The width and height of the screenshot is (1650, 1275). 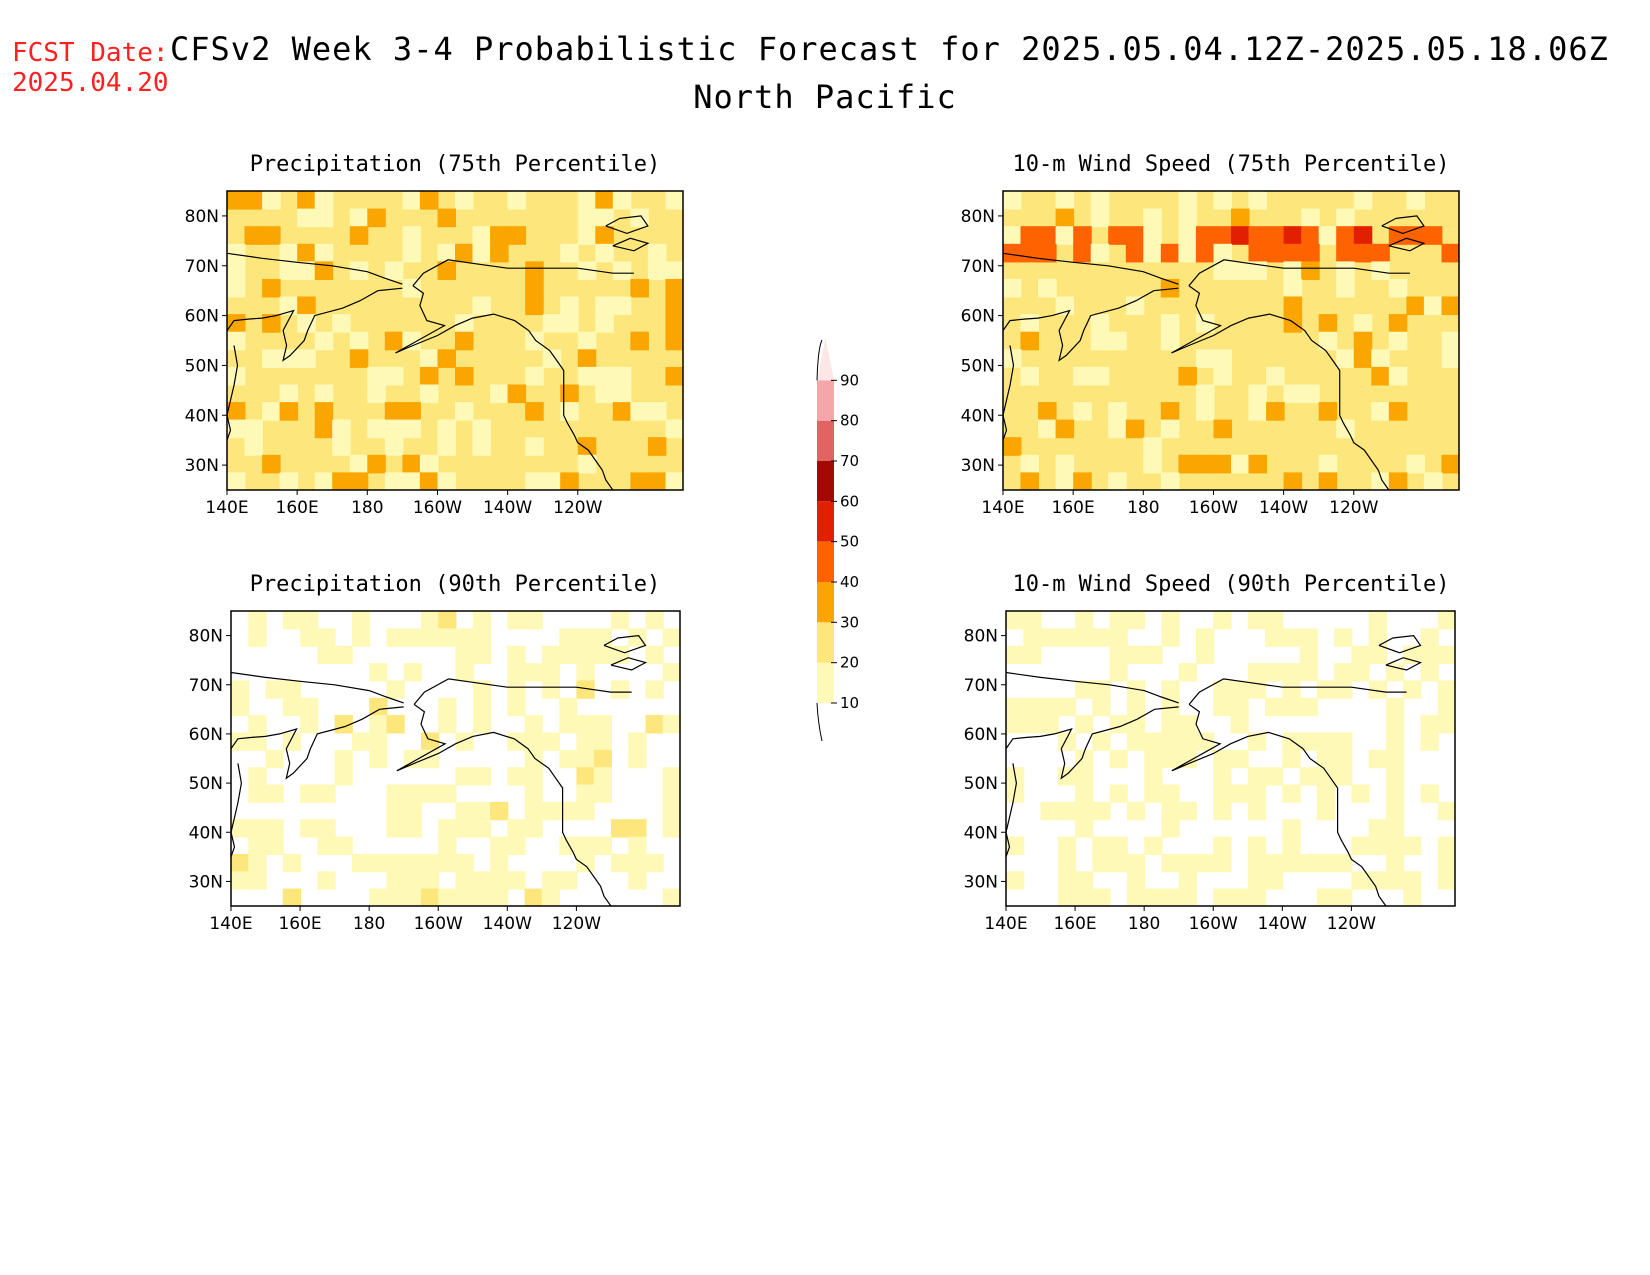 What do you see at coordinates (1283, 508) in the screenshot?
I see `lon-tick-label: 140W` at bounding box center [1283, 508].